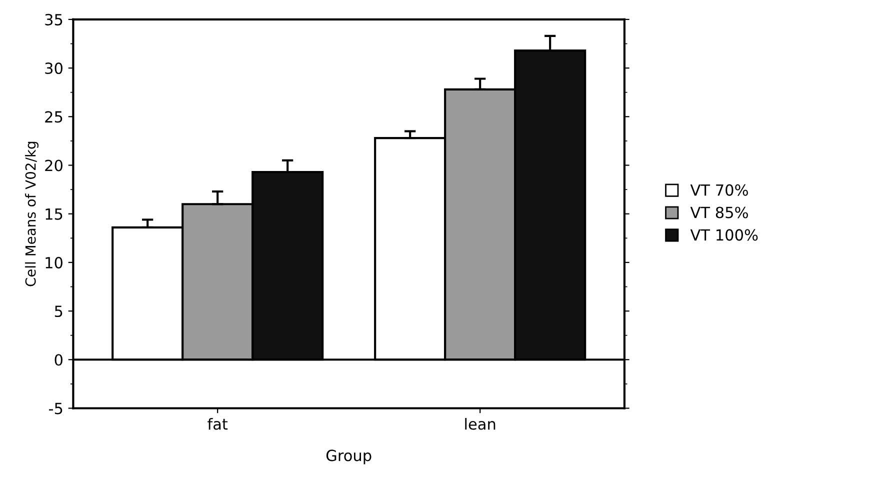 This screenshot has width=882, height=486. What do you see at coordinates (719, 212) in the screenshot?
I see `legend-label: VT 85%` at bounding box center [719, 212].